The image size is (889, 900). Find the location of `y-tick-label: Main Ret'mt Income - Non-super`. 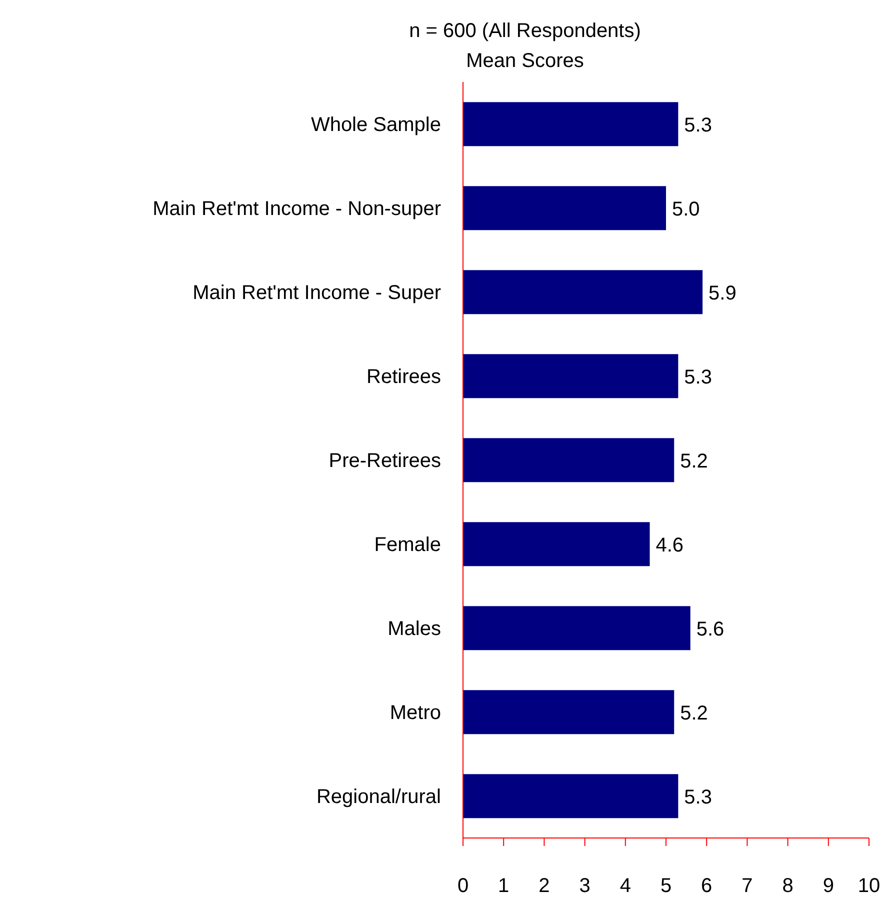

y-tick-label: Main Ret'mt Income - Non-super is located at coordinates (297, 209).